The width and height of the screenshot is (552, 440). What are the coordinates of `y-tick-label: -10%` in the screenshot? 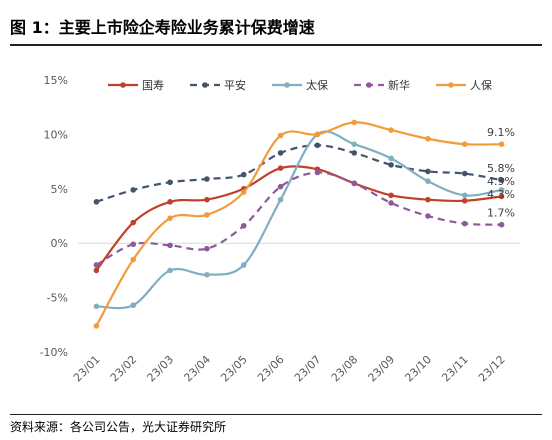 It's located at (54, 352).